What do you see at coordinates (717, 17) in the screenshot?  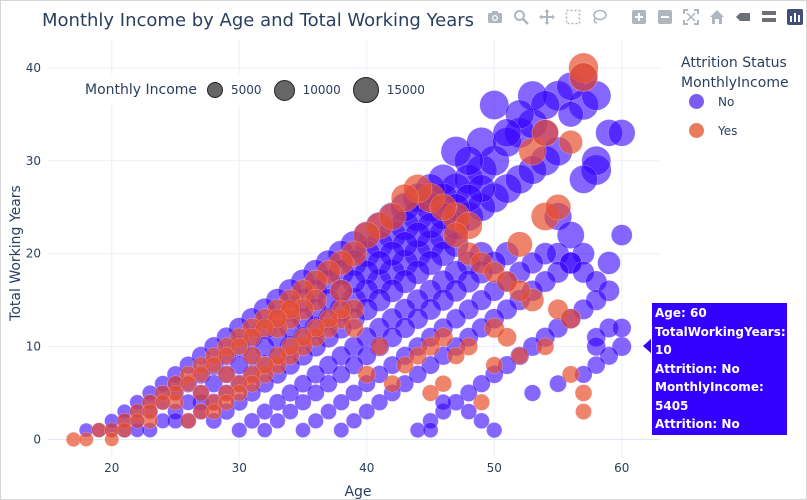 I see `reset-axes-icon` at bounding box center [717, 17].